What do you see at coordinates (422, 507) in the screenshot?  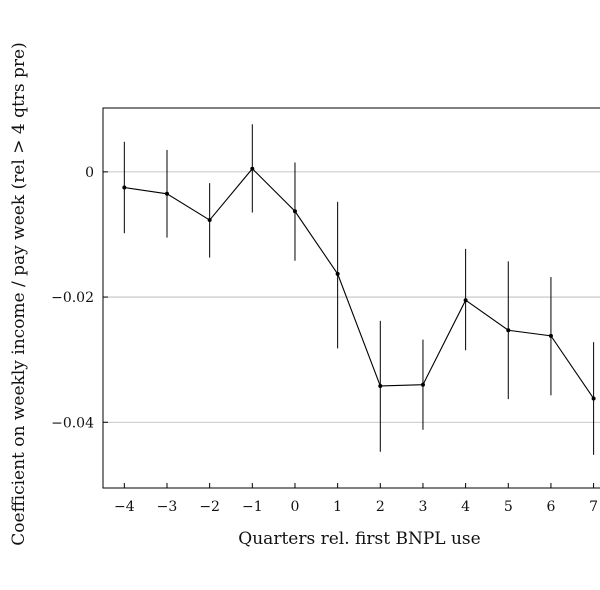 I see `x-tick-label-7: 3` at bounding box center [422, 507].